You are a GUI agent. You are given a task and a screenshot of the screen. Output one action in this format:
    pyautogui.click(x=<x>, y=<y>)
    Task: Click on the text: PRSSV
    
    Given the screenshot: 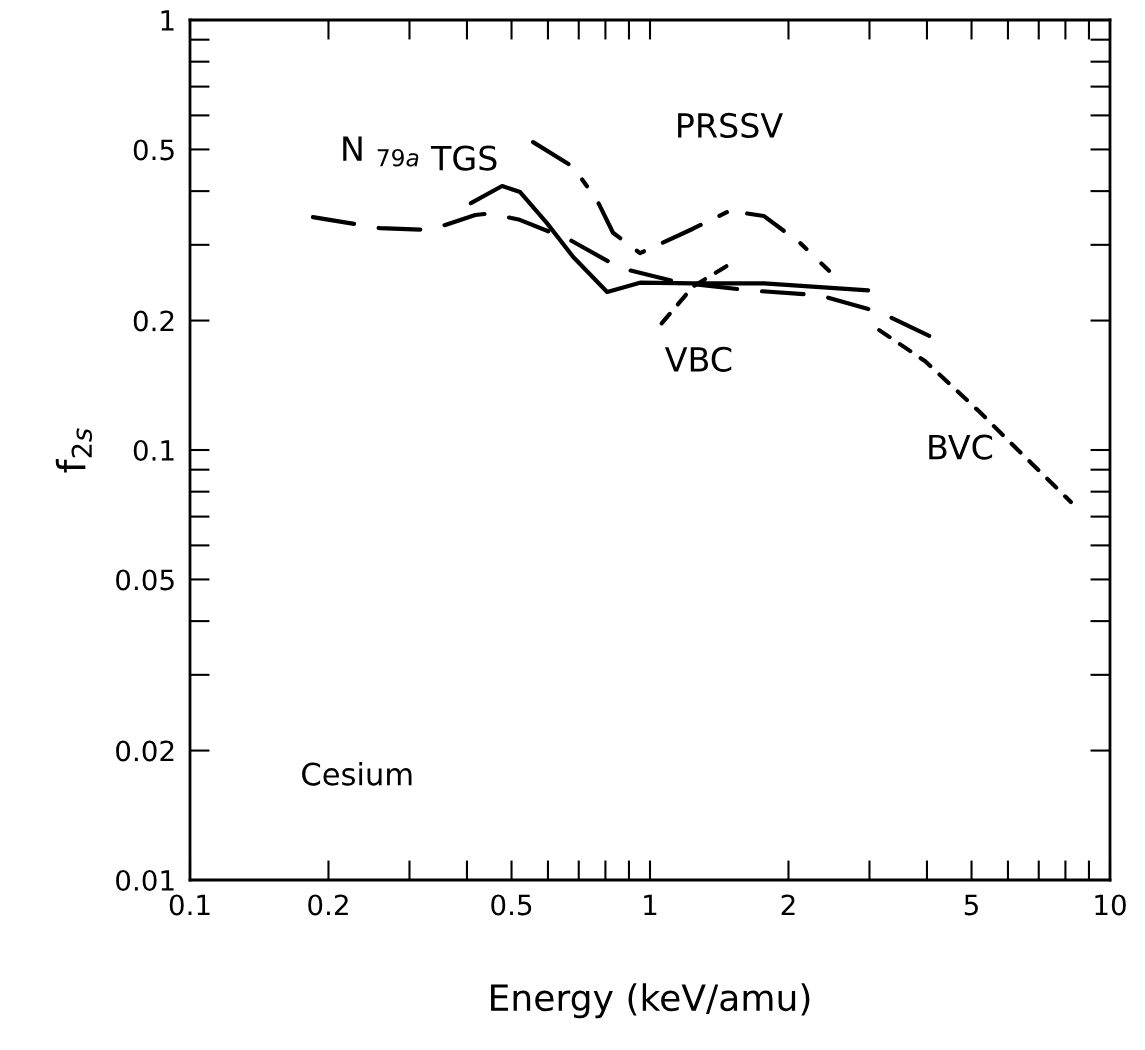 What is the action you would take?
    pyautogui.click(x=730, y=125)
    